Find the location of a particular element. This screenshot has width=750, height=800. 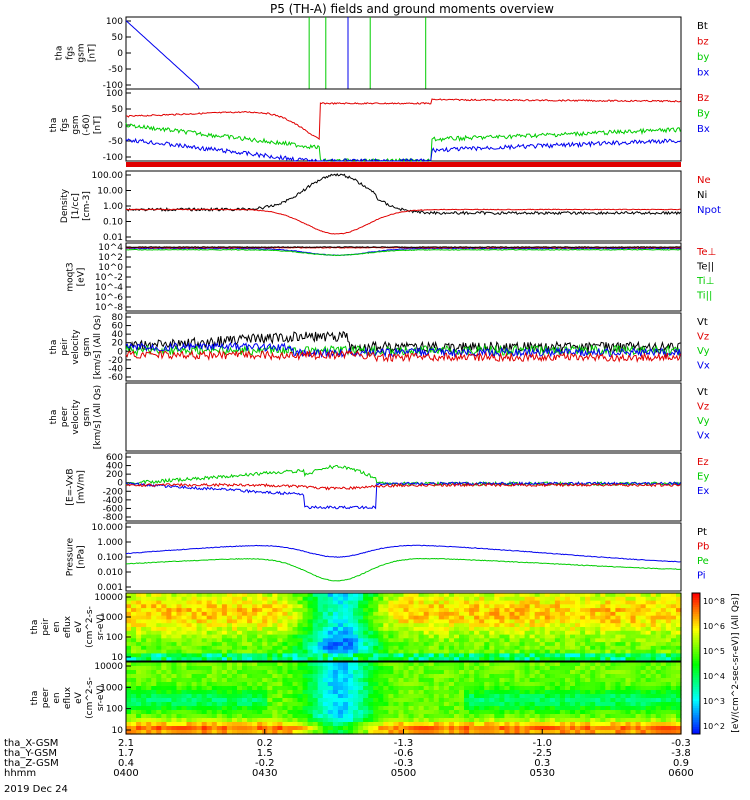

y-axis-label: en is located at coordinates (57, 626).